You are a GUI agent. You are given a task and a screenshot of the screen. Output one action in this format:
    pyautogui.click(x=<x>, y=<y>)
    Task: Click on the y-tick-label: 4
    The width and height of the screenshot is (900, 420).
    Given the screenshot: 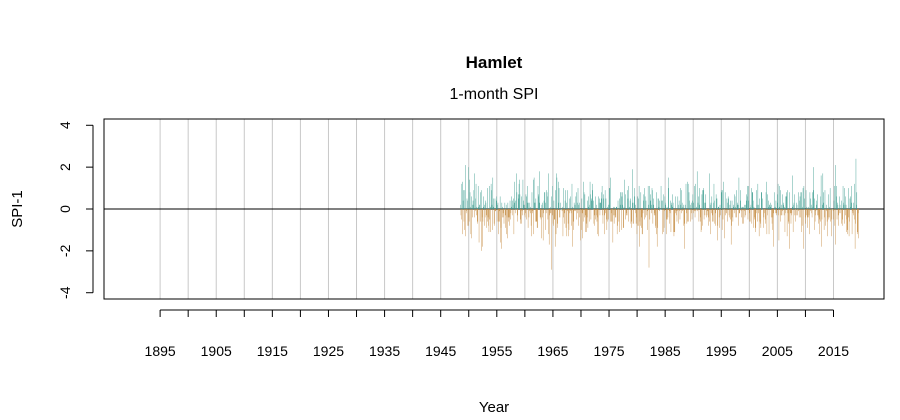 What is the action you would take?
    pyautogui.click(x=65, y=125)
    